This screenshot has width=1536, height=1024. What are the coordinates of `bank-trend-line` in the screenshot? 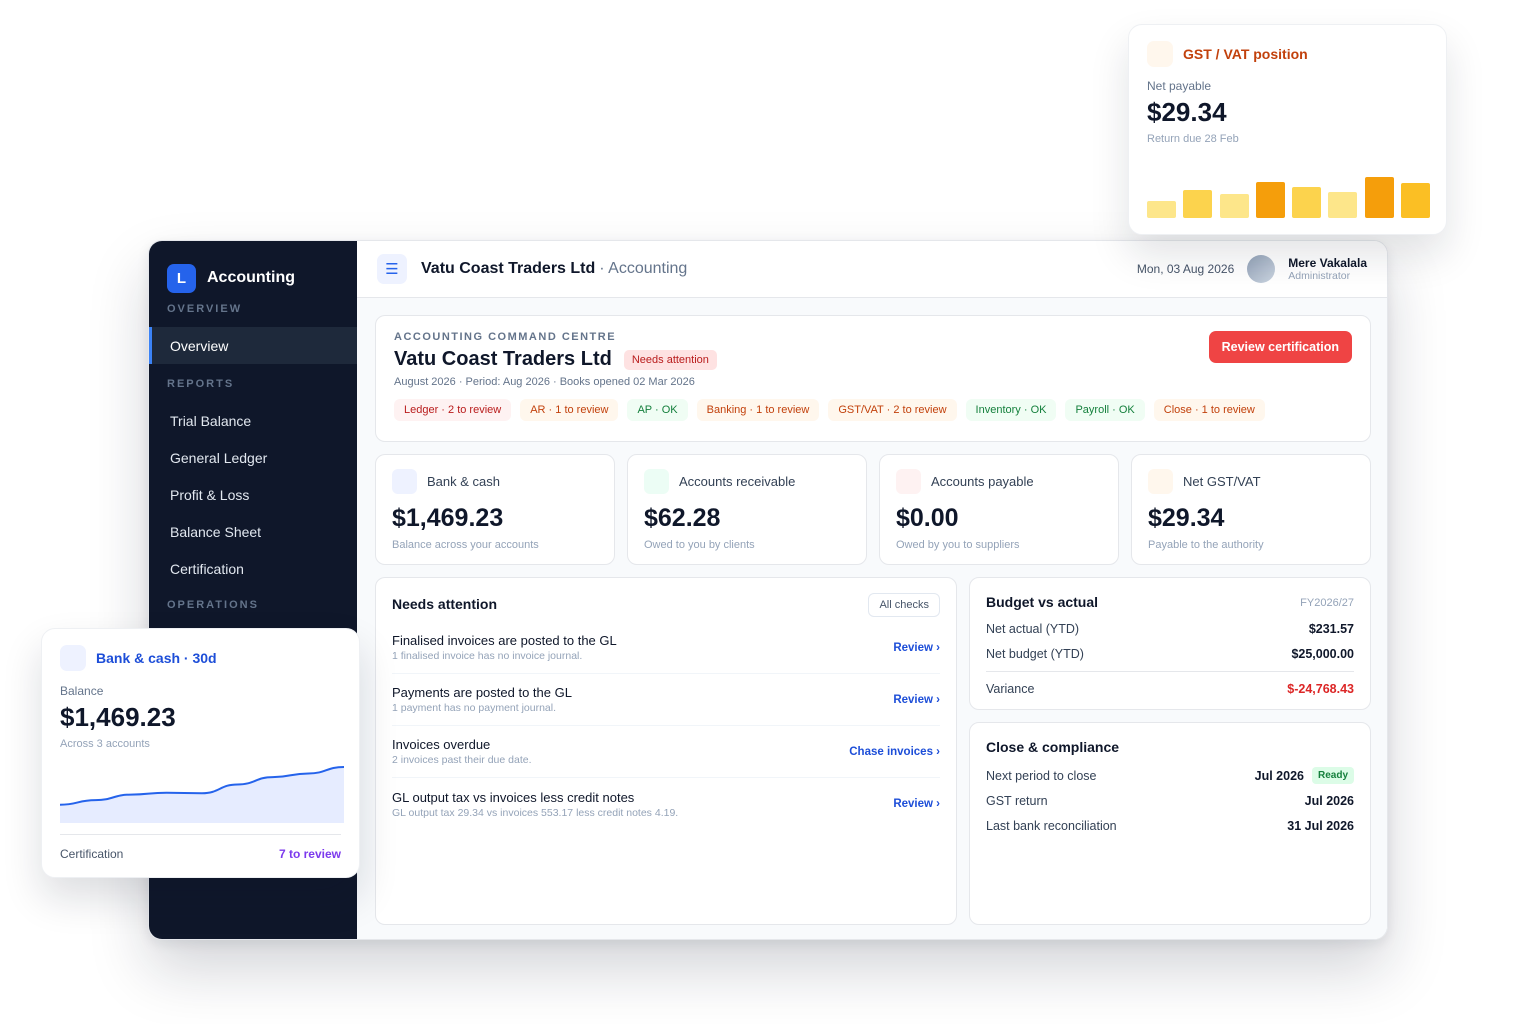 It's located at (202, 786).